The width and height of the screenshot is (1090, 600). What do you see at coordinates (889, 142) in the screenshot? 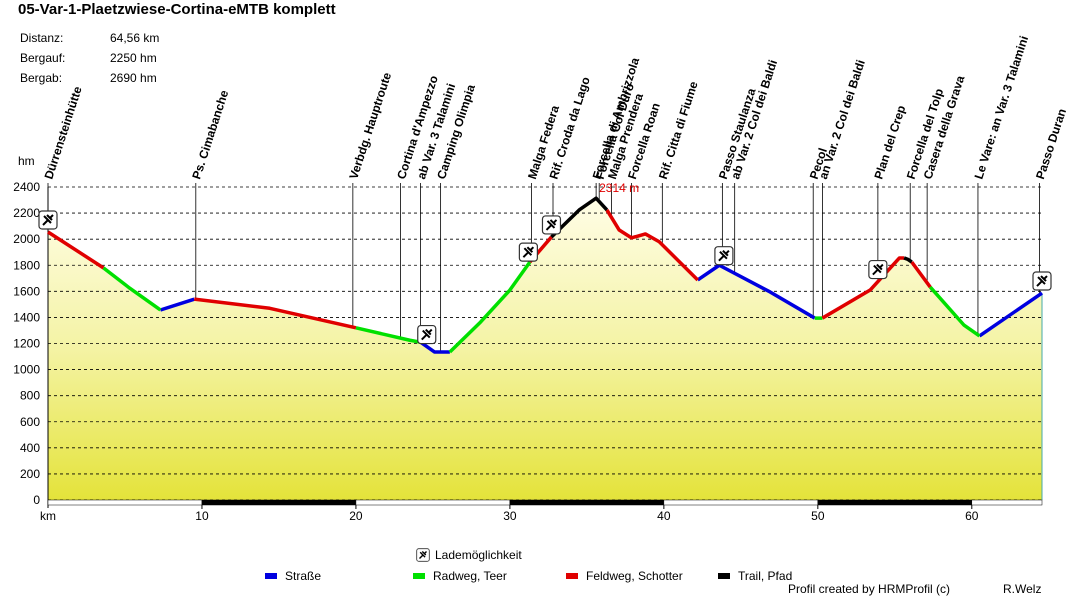
I see `waypoint-label: Plan del Crep` at bounding box center [889, 142].